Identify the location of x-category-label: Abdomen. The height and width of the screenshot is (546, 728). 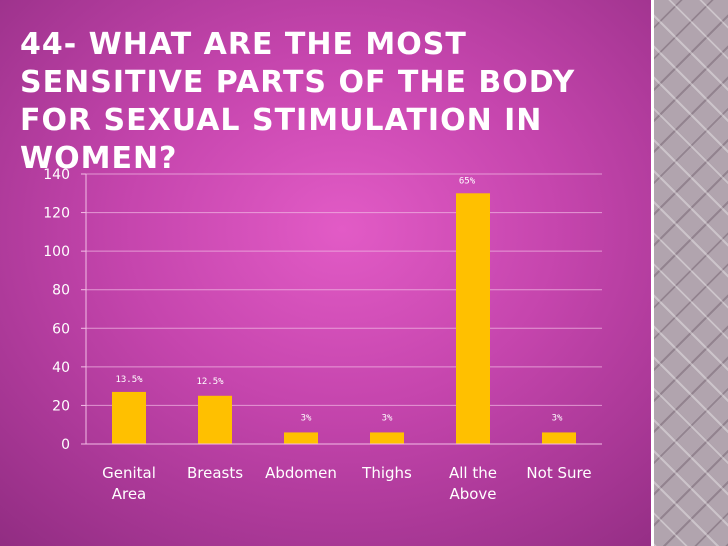
(301, 473).